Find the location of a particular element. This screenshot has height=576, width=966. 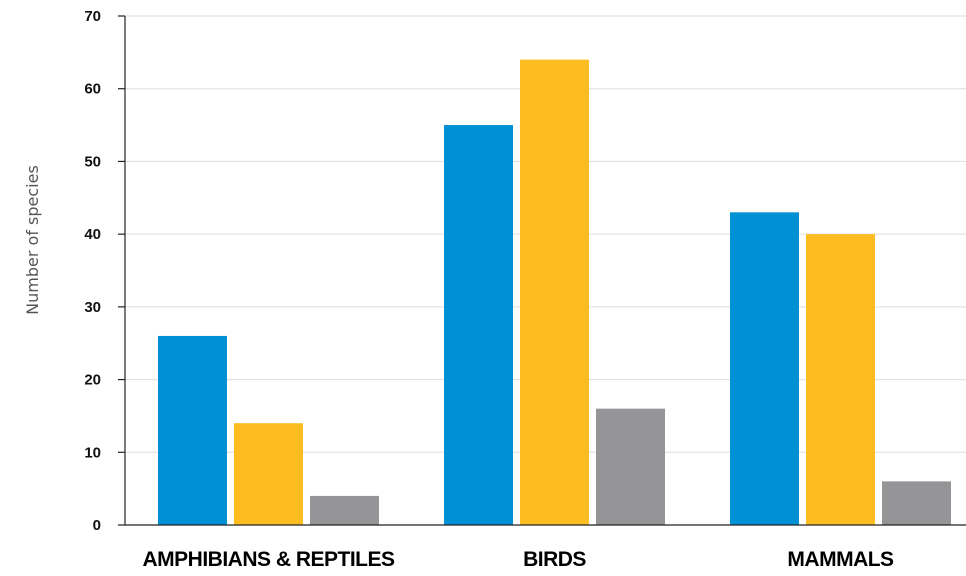

y-tick-label: 60 is located at coordinates (92, 89).